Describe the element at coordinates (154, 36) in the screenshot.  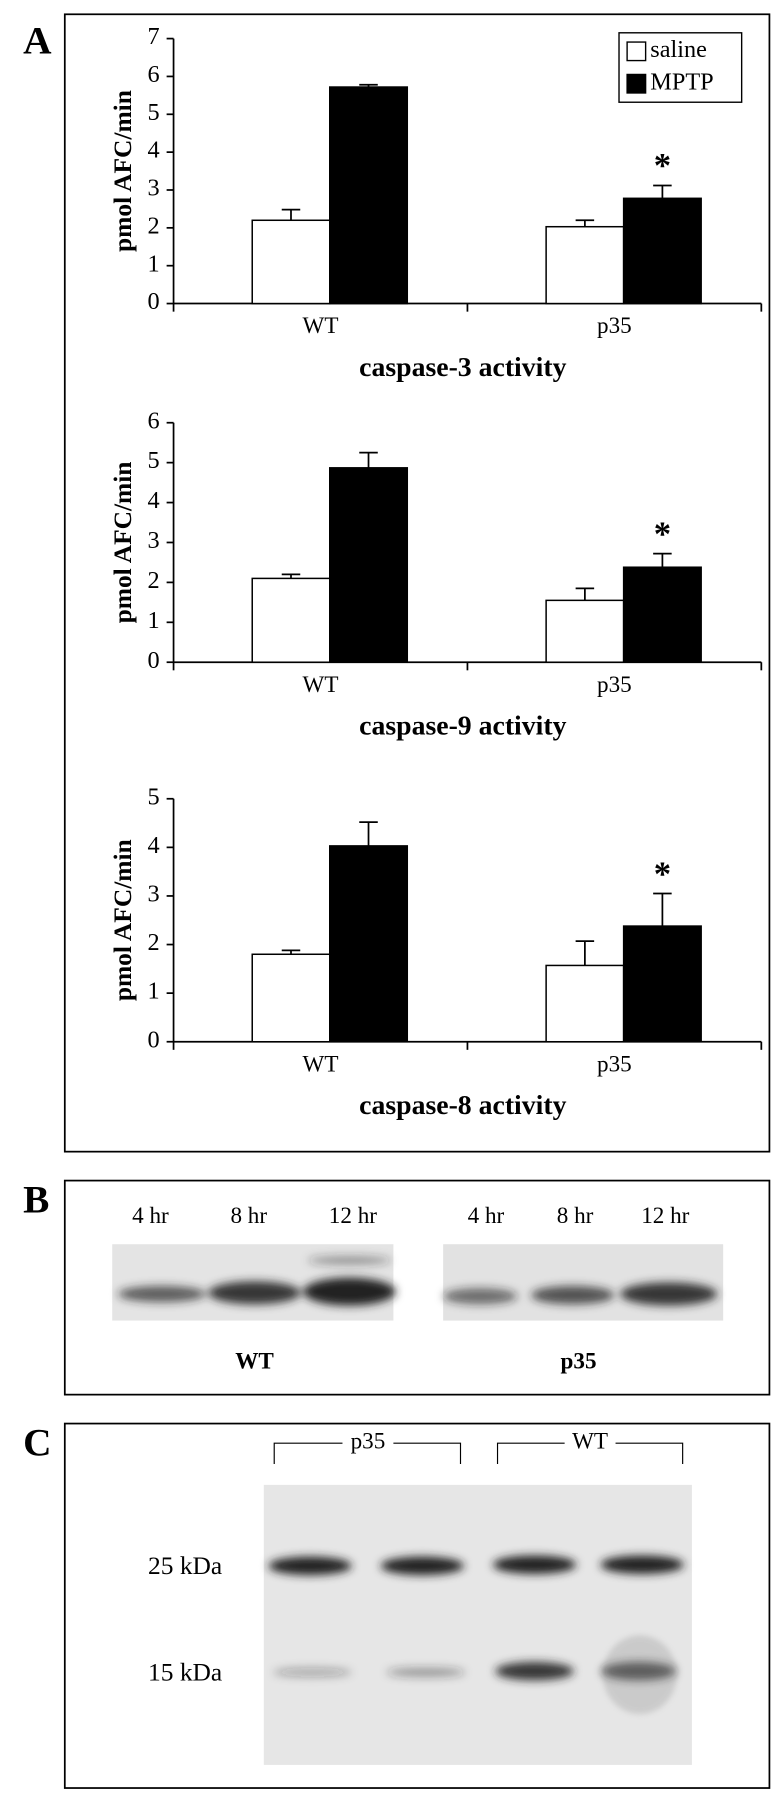
I see `y-tick-label: 7` at that location.